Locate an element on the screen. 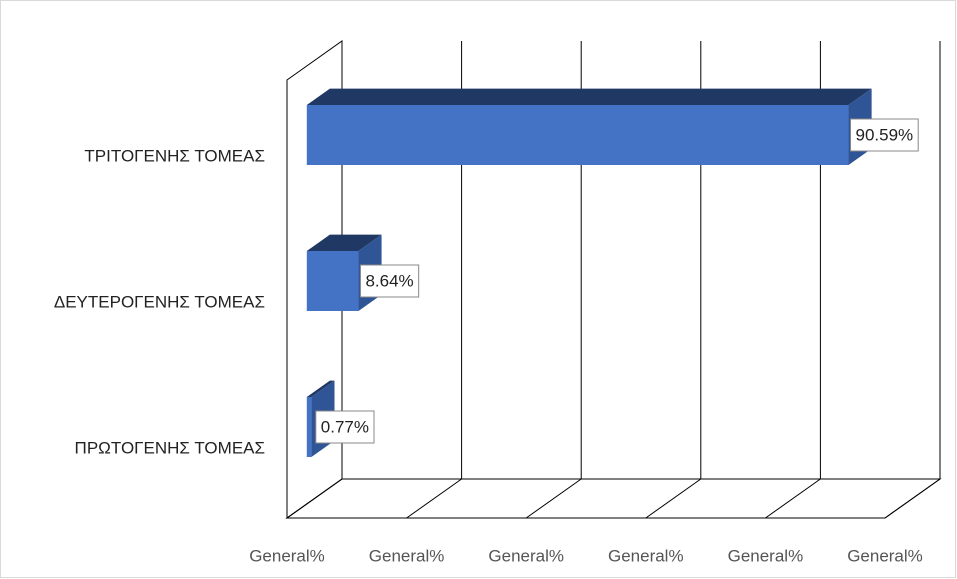  data-label: 0.77% is located at coordinates (345, 426).